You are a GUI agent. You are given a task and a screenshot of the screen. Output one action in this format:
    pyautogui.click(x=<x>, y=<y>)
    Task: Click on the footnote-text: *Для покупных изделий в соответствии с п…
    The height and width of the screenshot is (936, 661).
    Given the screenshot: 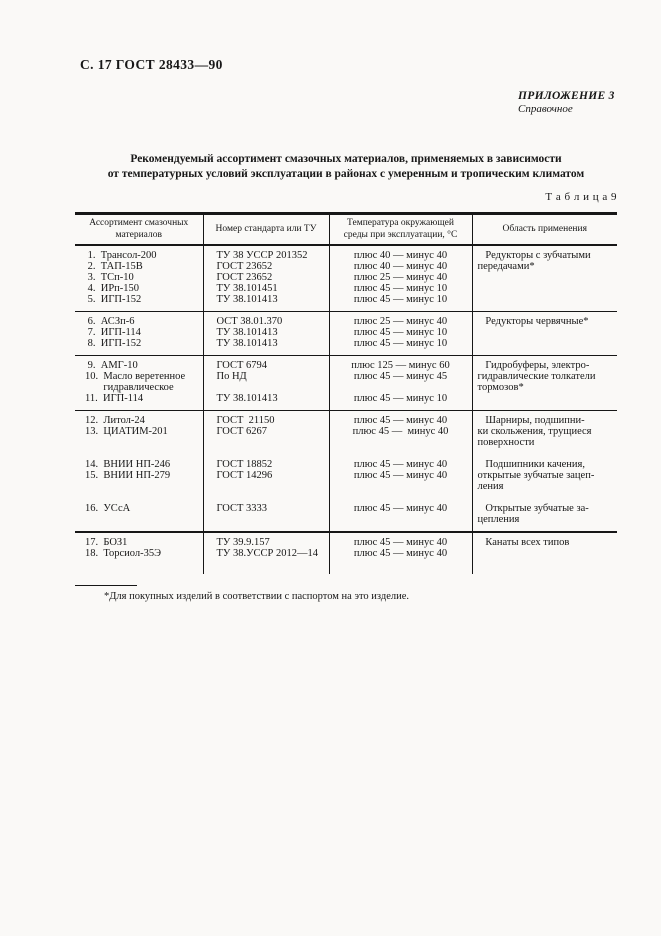 What is the action you would take?
    pyautogui.click(x=257, y=596)
    